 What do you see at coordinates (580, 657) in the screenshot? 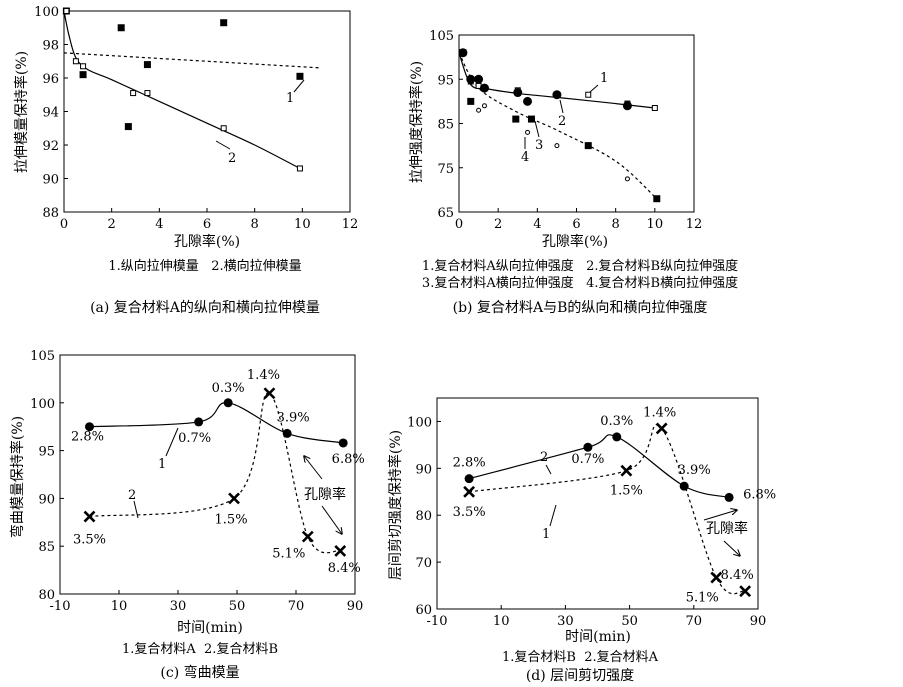
I see `legend-d: 1.复合材料B 2.复合材料A` at bounding box center [580, 657].